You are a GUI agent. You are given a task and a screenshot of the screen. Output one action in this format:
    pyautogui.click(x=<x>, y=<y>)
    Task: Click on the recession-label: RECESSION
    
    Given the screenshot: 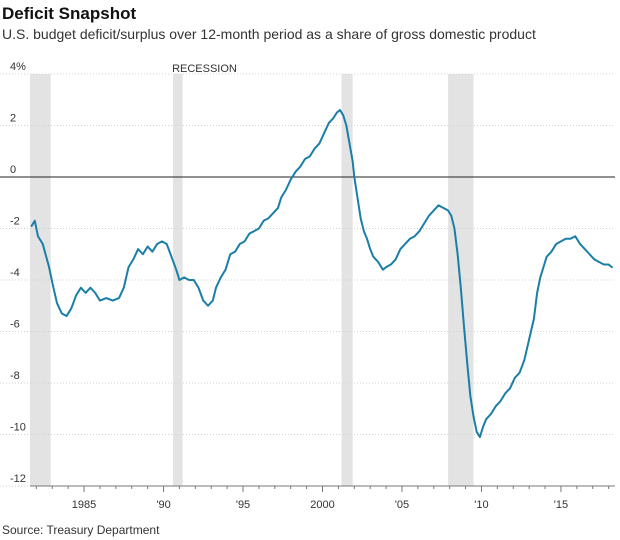 What is the action you would take?
    pyautogui.click(x=204, y=69)
    